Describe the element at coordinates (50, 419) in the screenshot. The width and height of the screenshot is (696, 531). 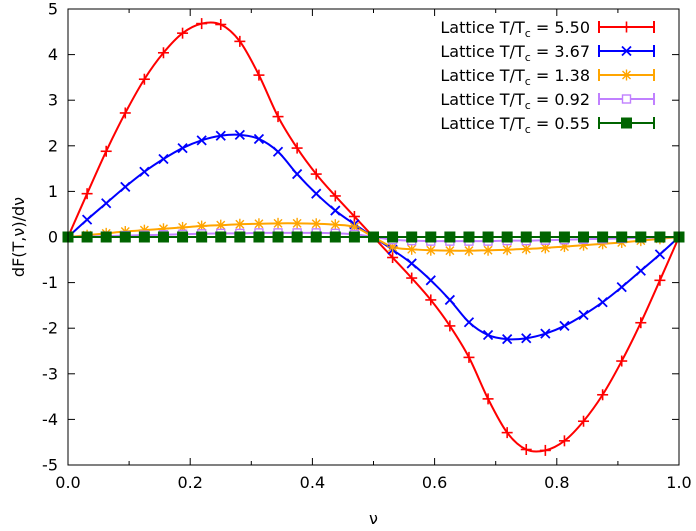
I see `y-tick-label: -4` at that location.